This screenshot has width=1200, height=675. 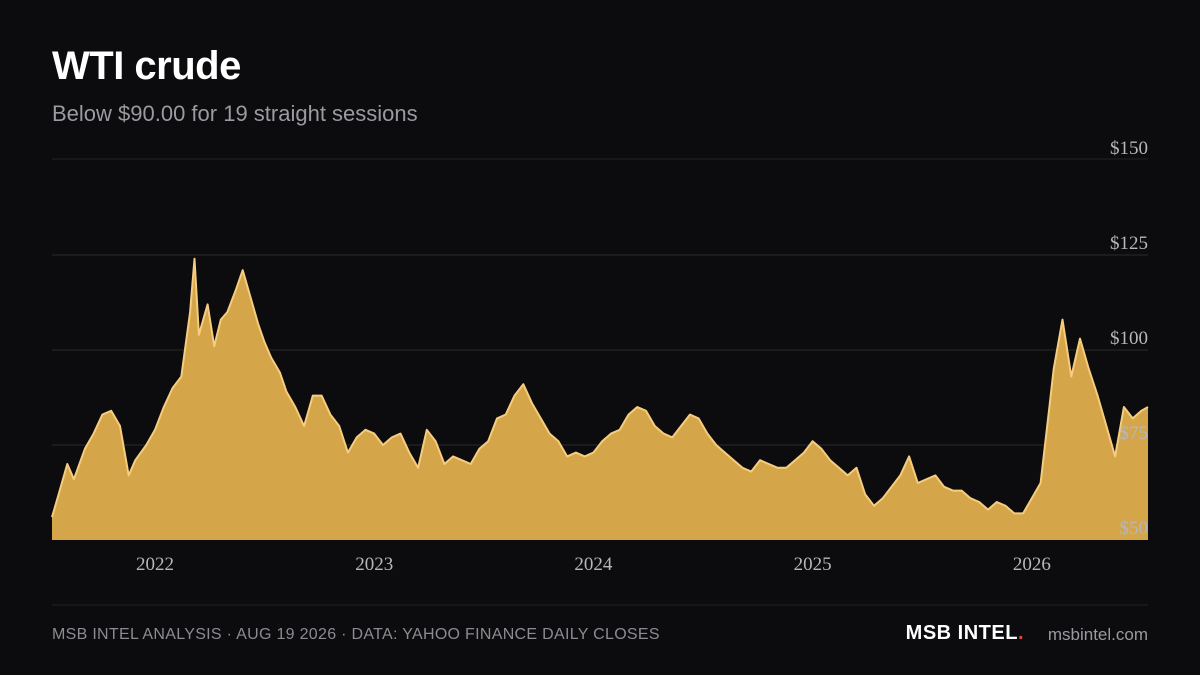 I want to click on x-tick-label-2026: 2026, so click(x=1032, y=564).